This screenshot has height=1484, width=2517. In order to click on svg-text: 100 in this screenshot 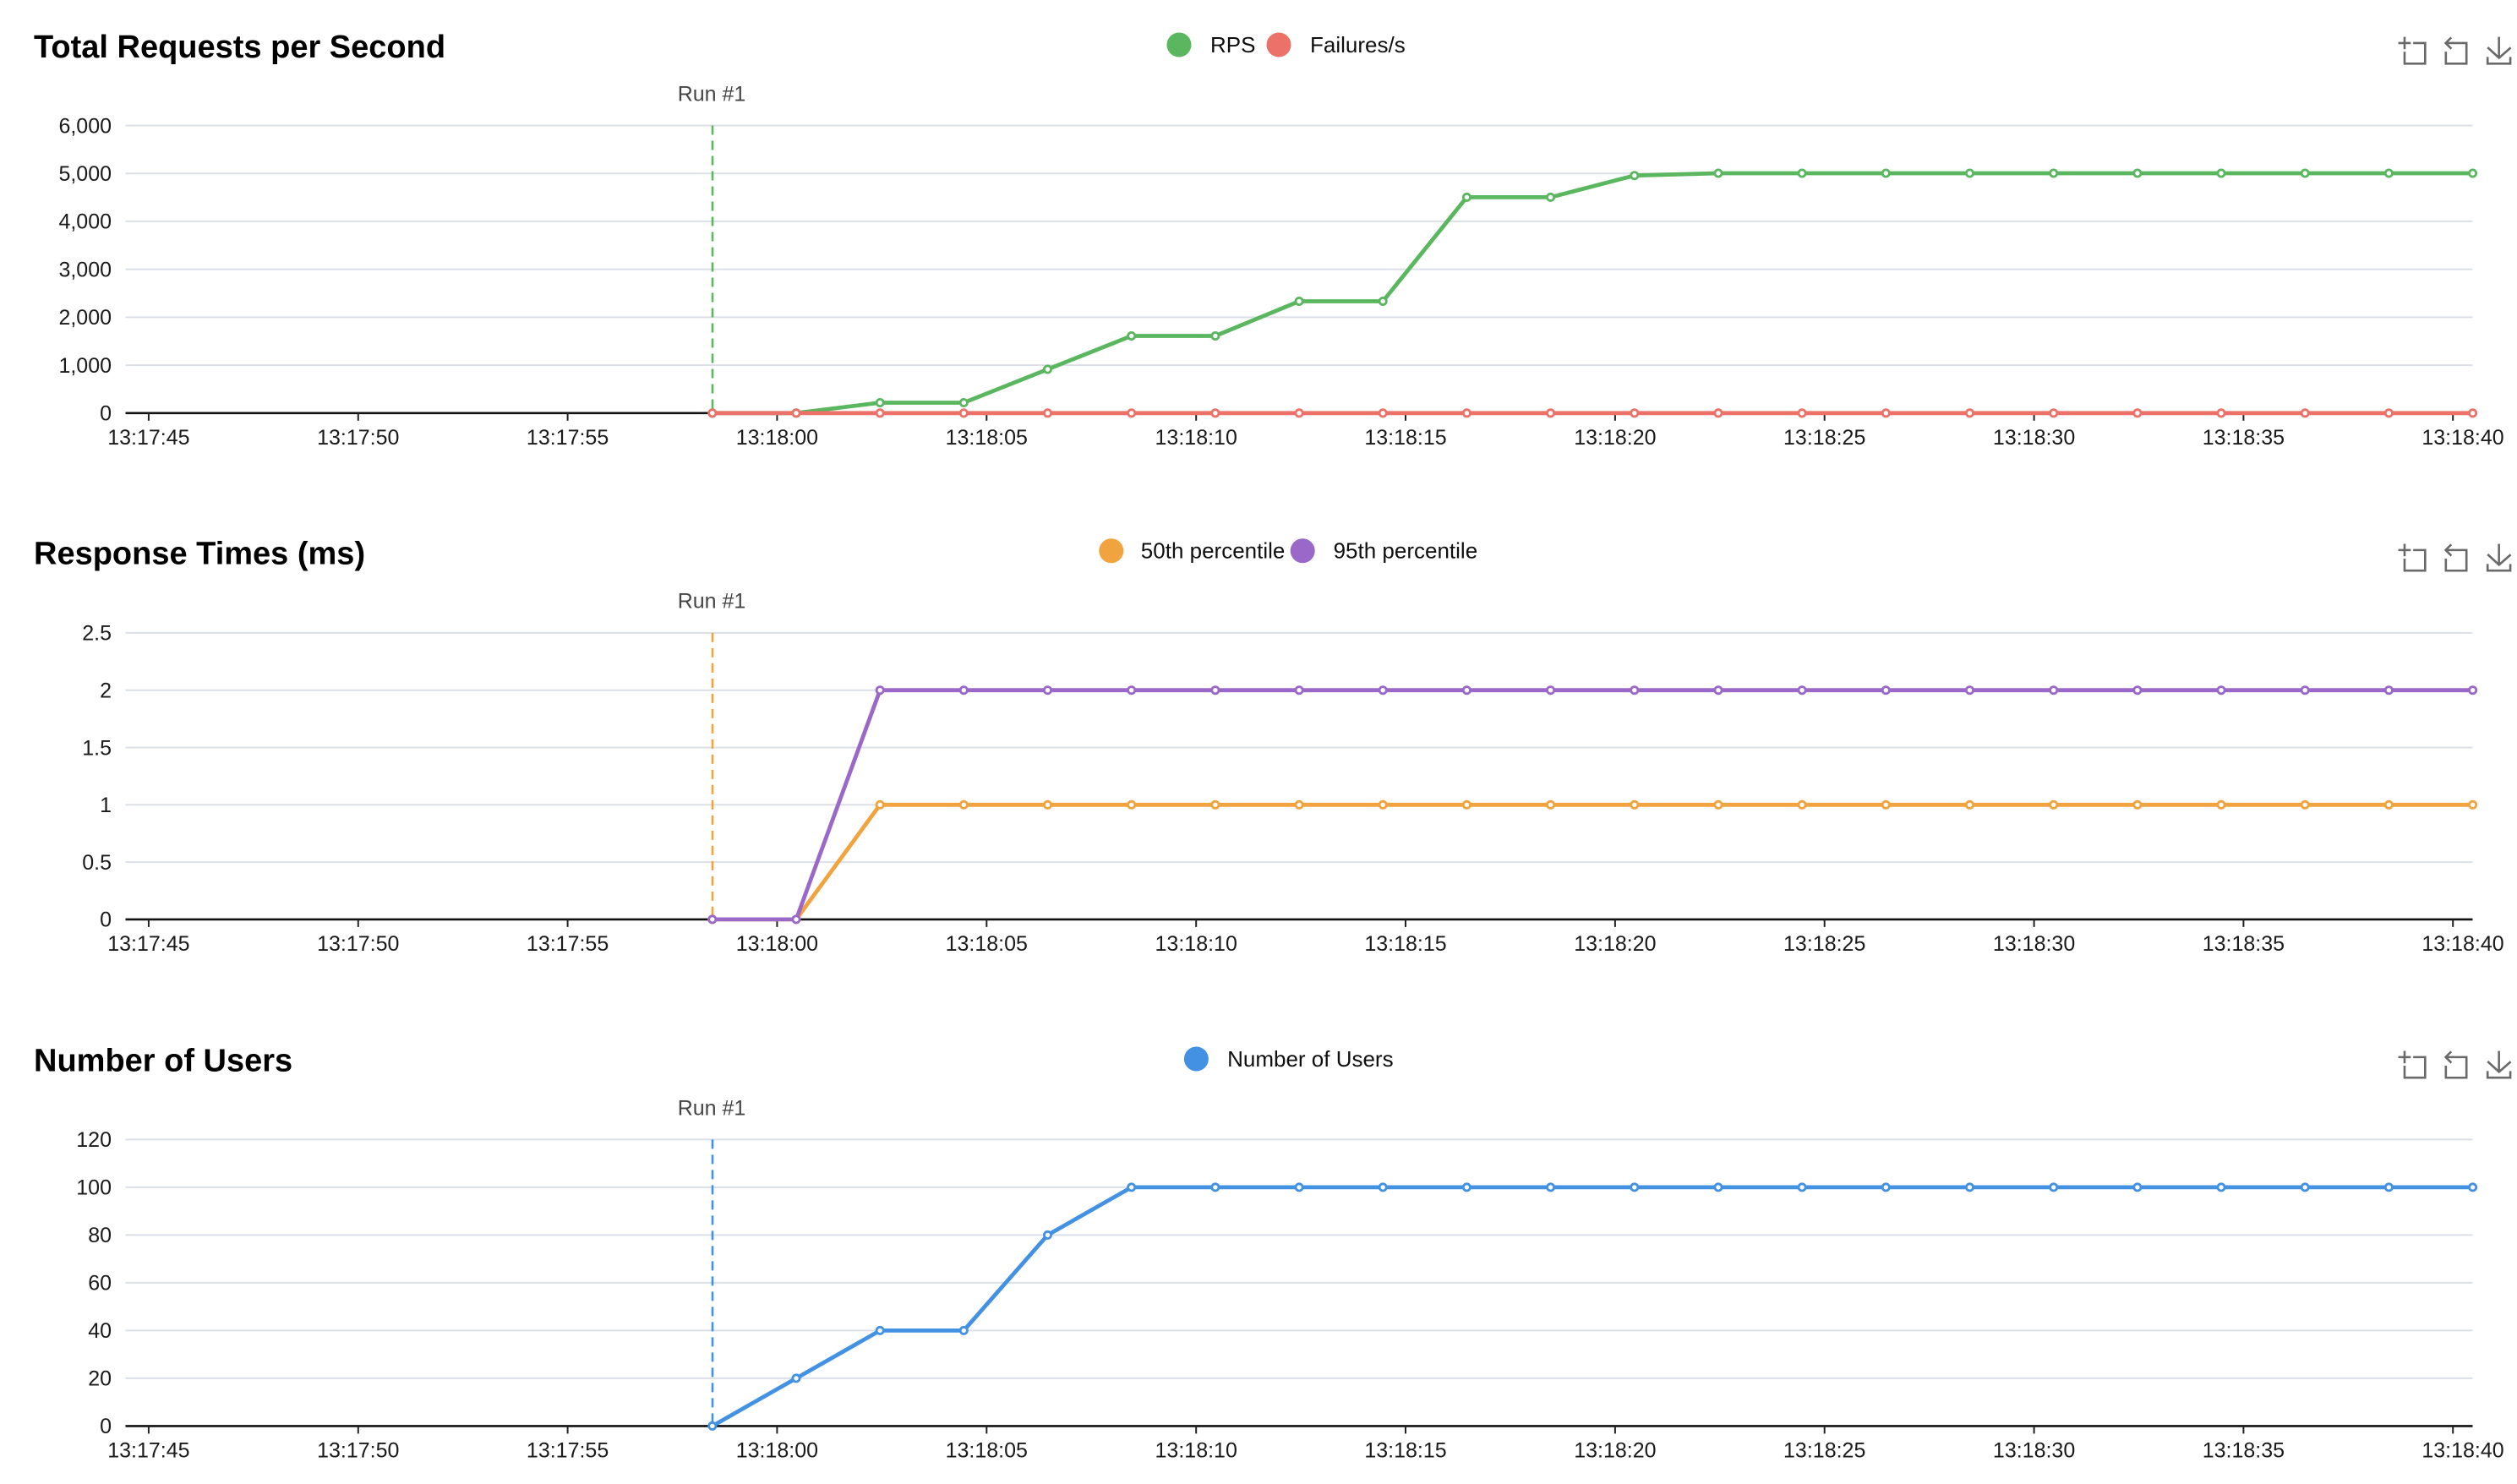, I will do `click(94, 1188)`.